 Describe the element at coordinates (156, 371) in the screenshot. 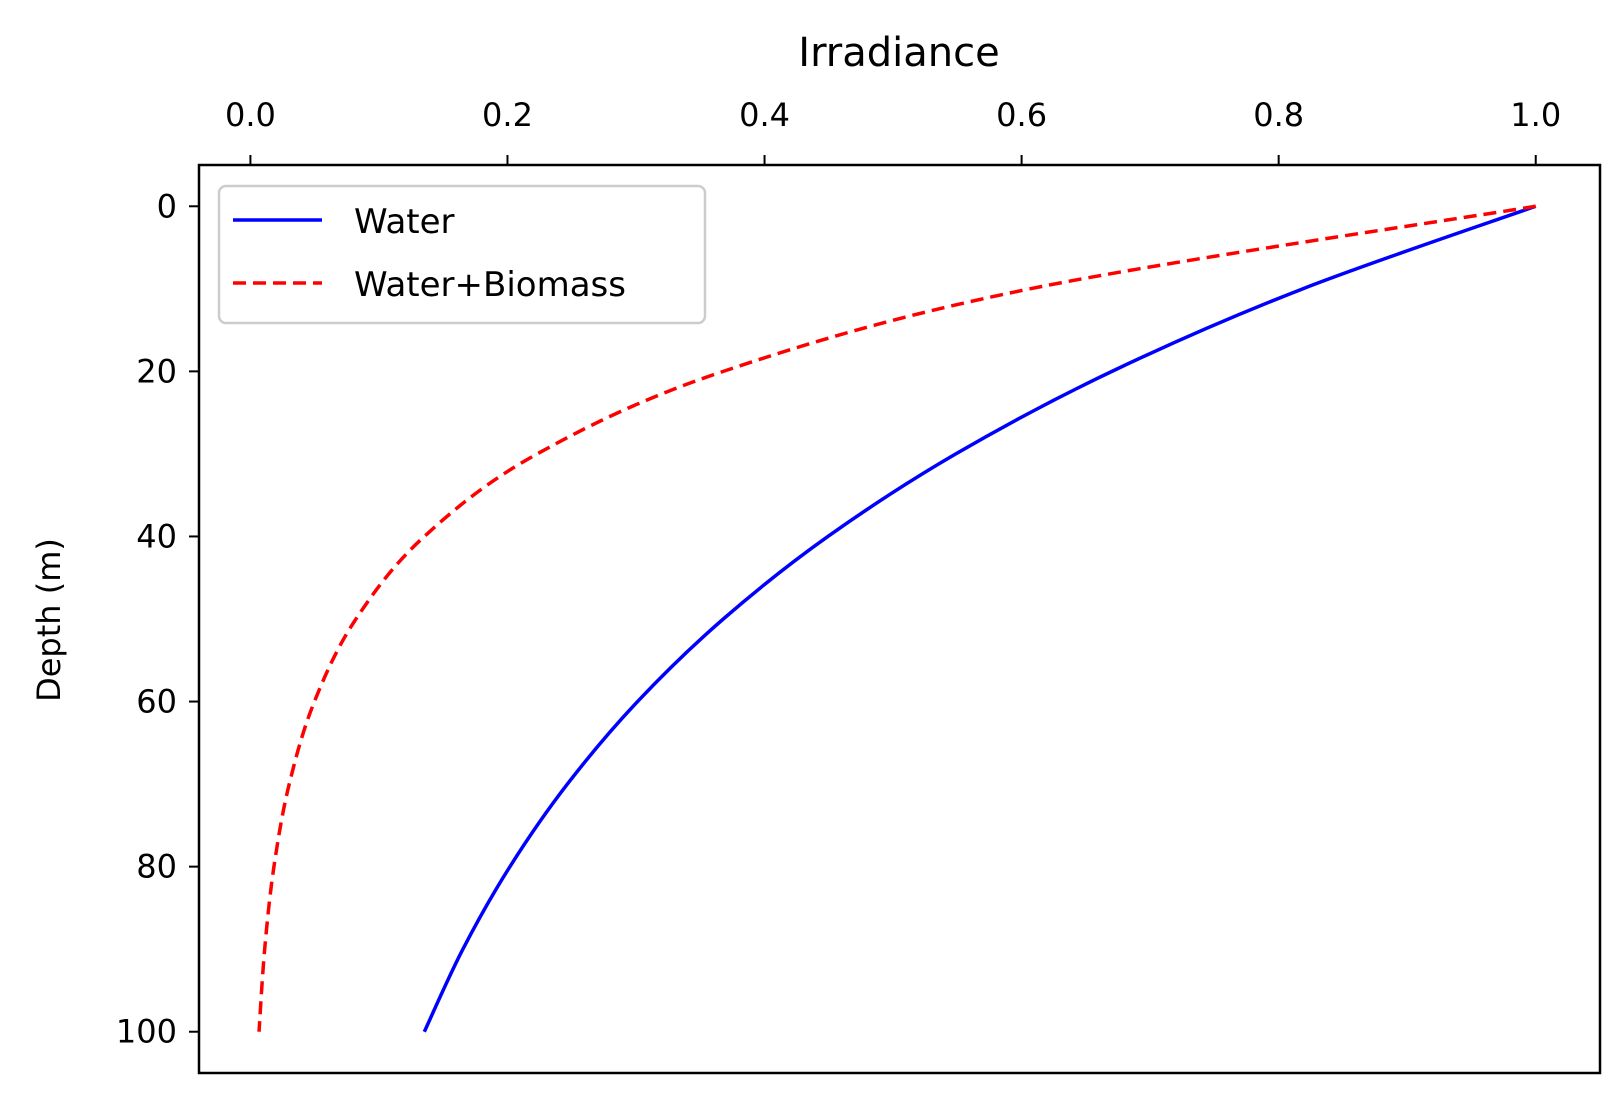

I see `y-tick-label: 20` at that location.